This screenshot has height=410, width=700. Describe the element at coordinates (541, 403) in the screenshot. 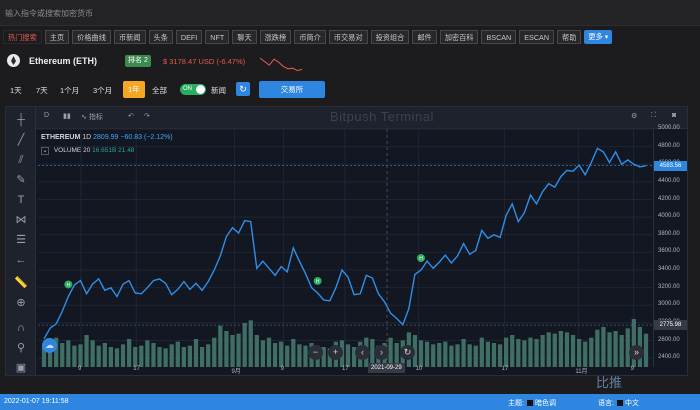

I see `theme-selector: 暗色调` at that location.